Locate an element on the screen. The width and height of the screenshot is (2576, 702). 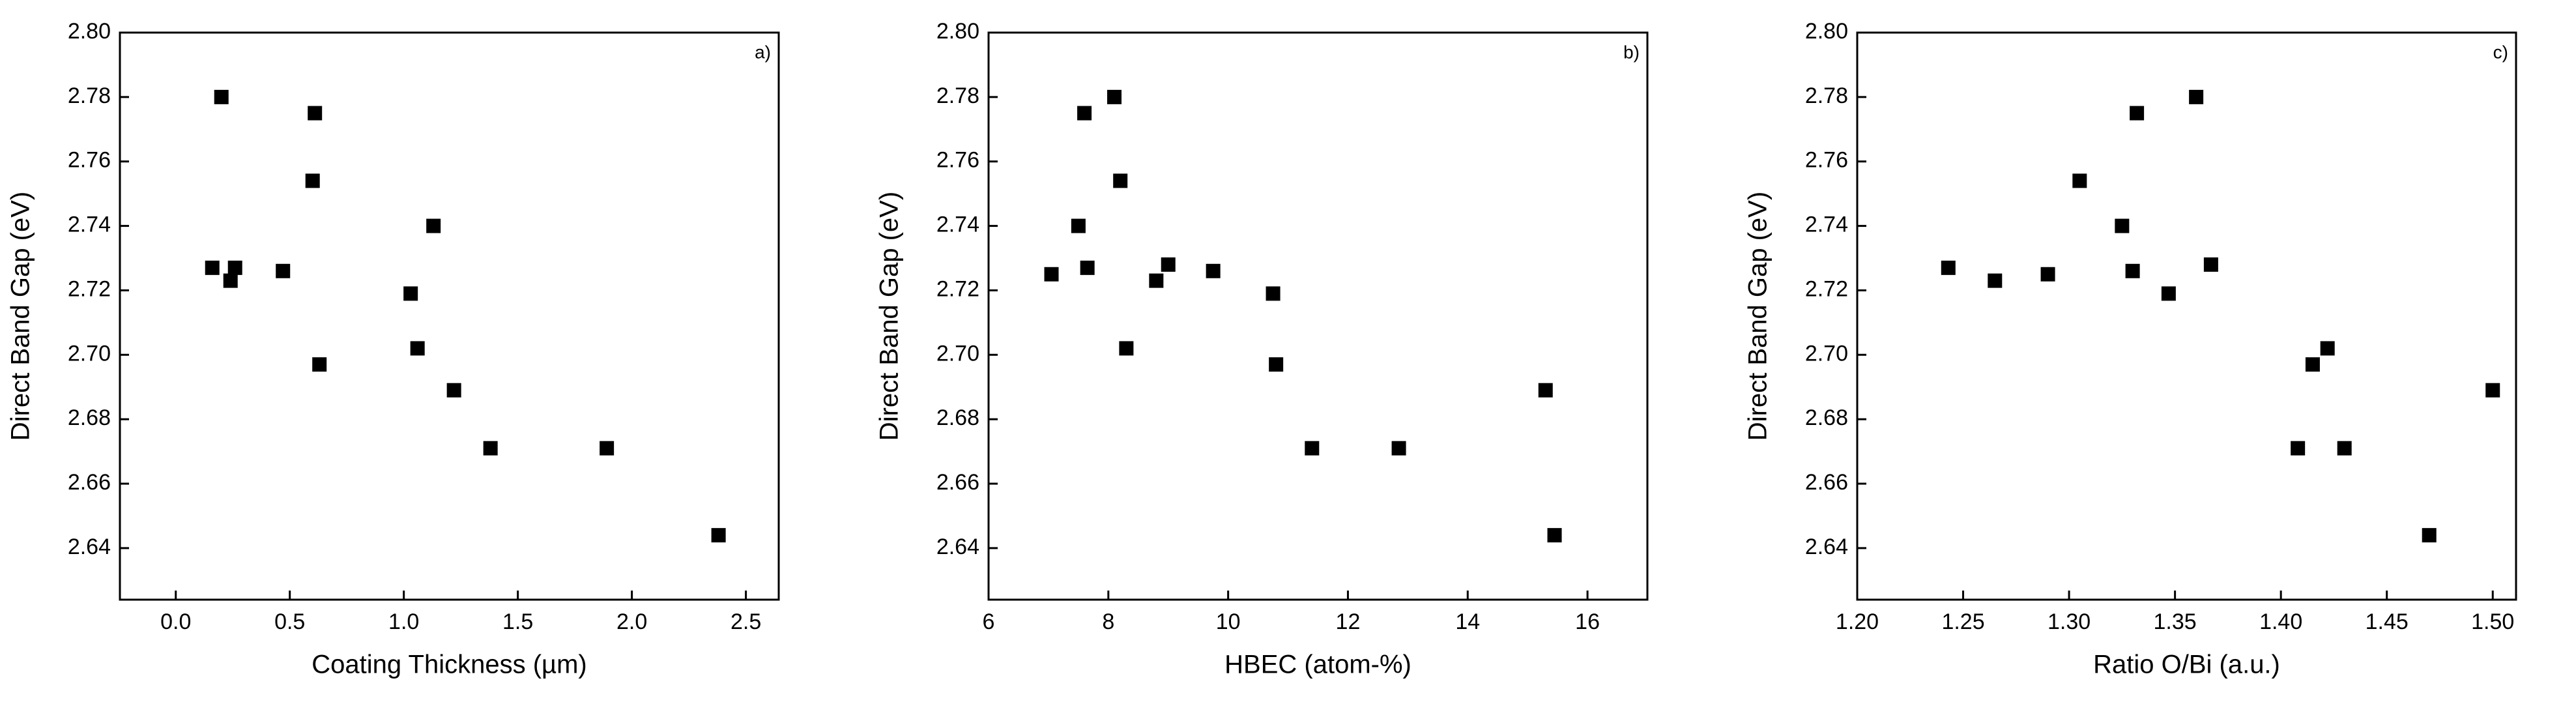
x-tick-label: 1.45 is located at coordinates (2387, 622).